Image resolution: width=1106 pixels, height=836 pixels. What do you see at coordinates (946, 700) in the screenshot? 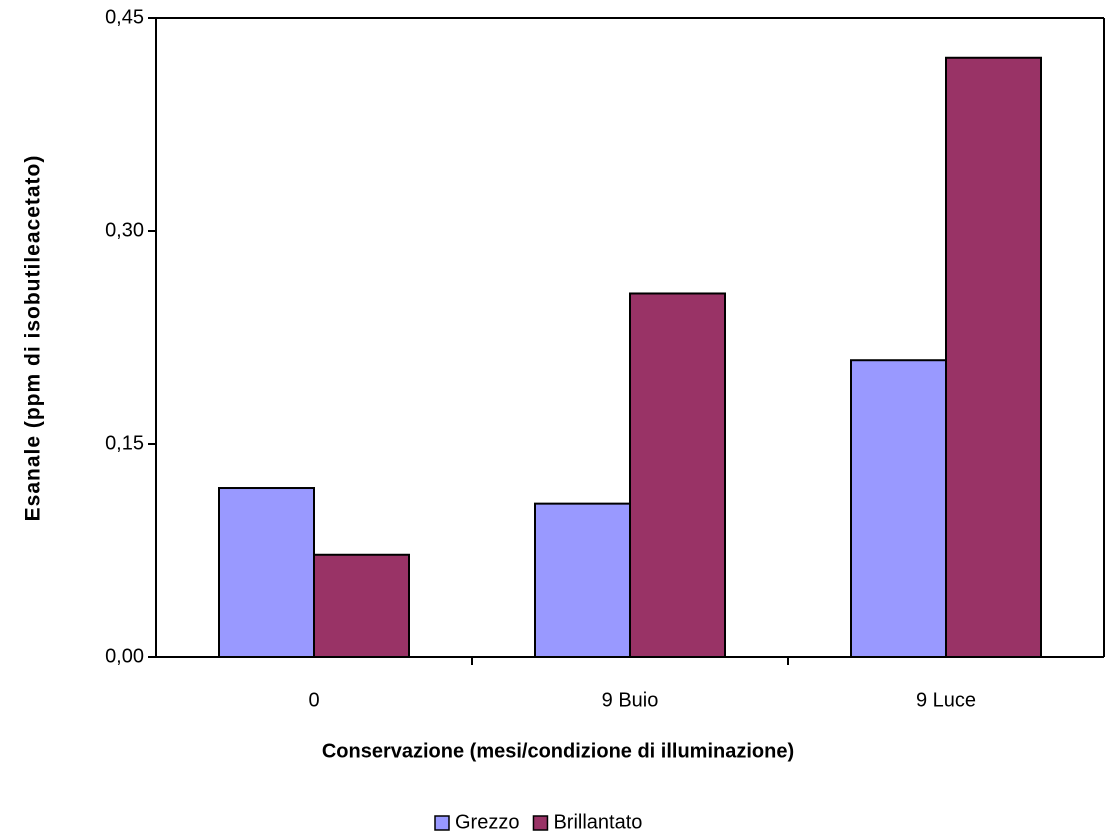
I see `x-tick-label: 9 Luce` at bounding box center [946, 700].